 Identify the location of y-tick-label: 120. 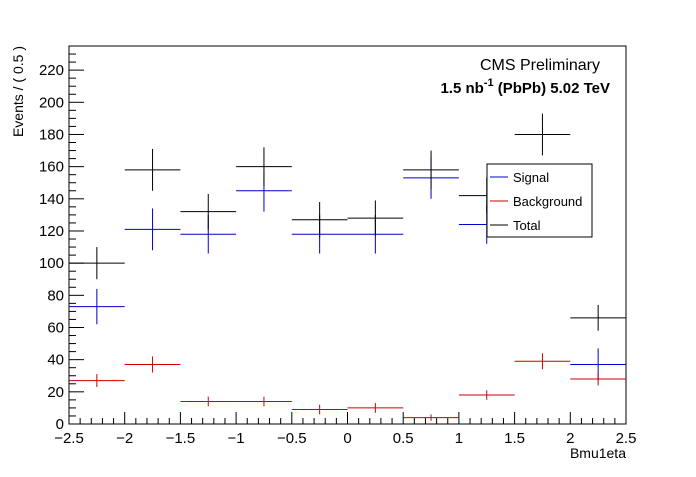
(51, 231).